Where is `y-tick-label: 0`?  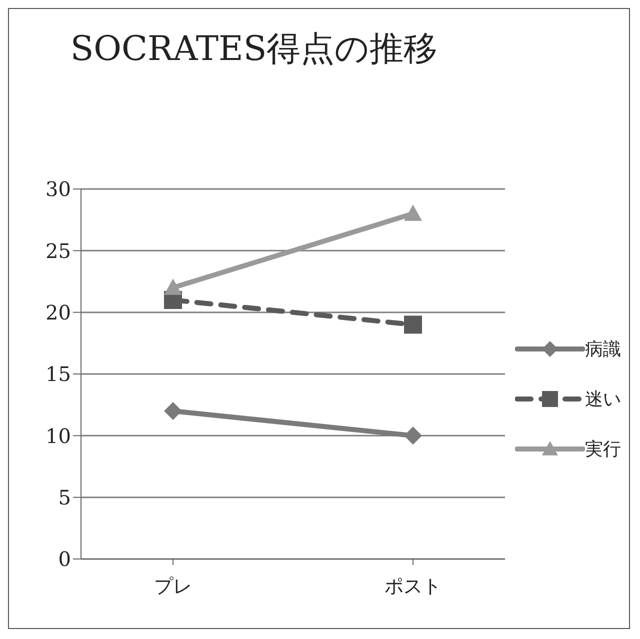
y-tick-label: 0 is located at coordinates (64, 559).